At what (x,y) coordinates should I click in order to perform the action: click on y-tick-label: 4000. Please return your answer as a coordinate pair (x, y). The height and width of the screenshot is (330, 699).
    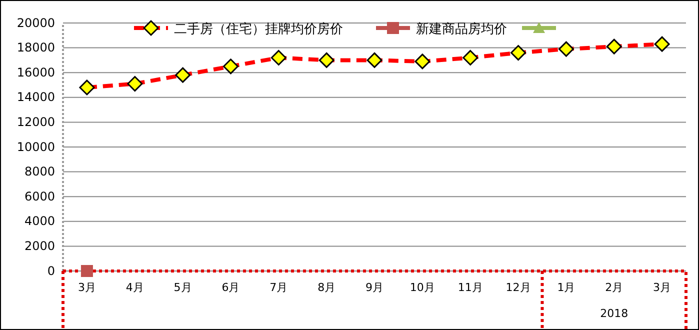
    Looking at the image, I should click on (39, 221).